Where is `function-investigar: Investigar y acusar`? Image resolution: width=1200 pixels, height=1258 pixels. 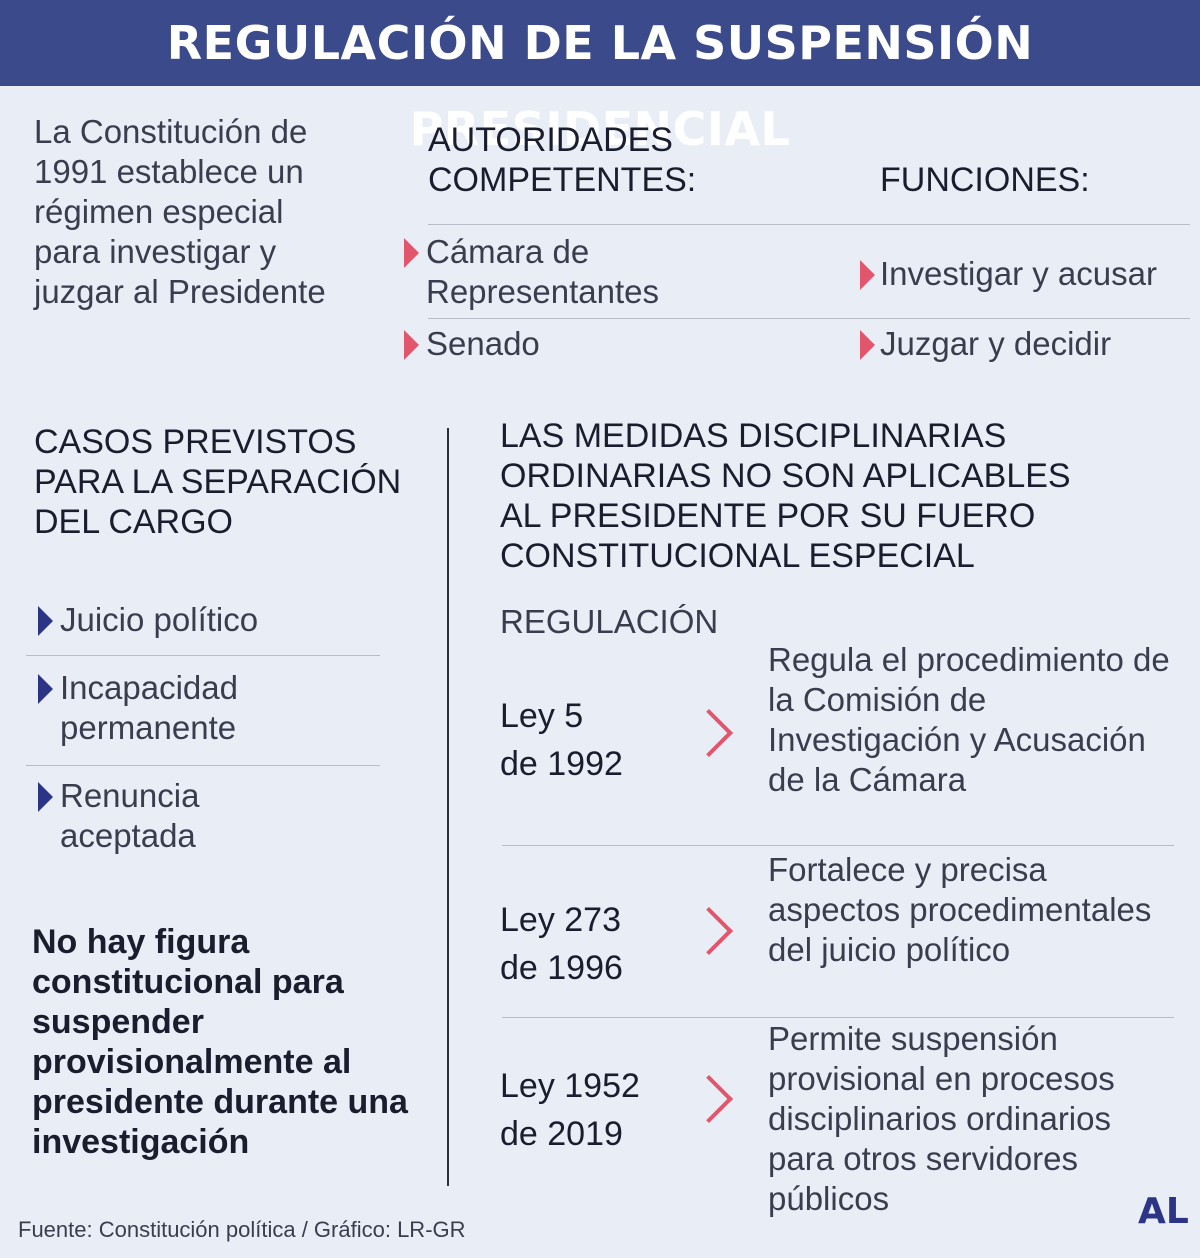 function-investigar: Investigar y acusar is located at coordinates (1018, 273).